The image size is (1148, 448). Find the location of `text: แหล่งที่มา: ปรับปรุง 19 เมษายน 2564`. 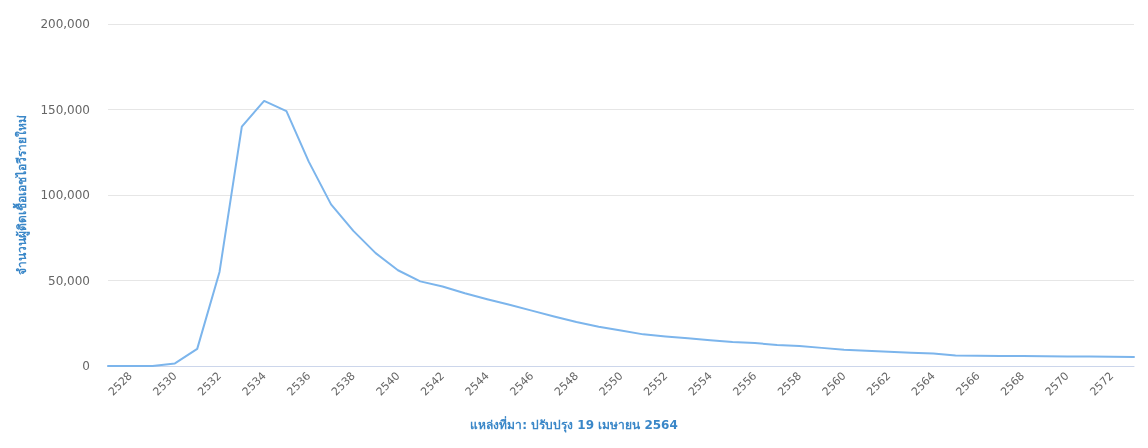

text: แหล่งที่มา: ปรับปรุง 19 เมษายน 2564 is located at coordinates (574, 424).